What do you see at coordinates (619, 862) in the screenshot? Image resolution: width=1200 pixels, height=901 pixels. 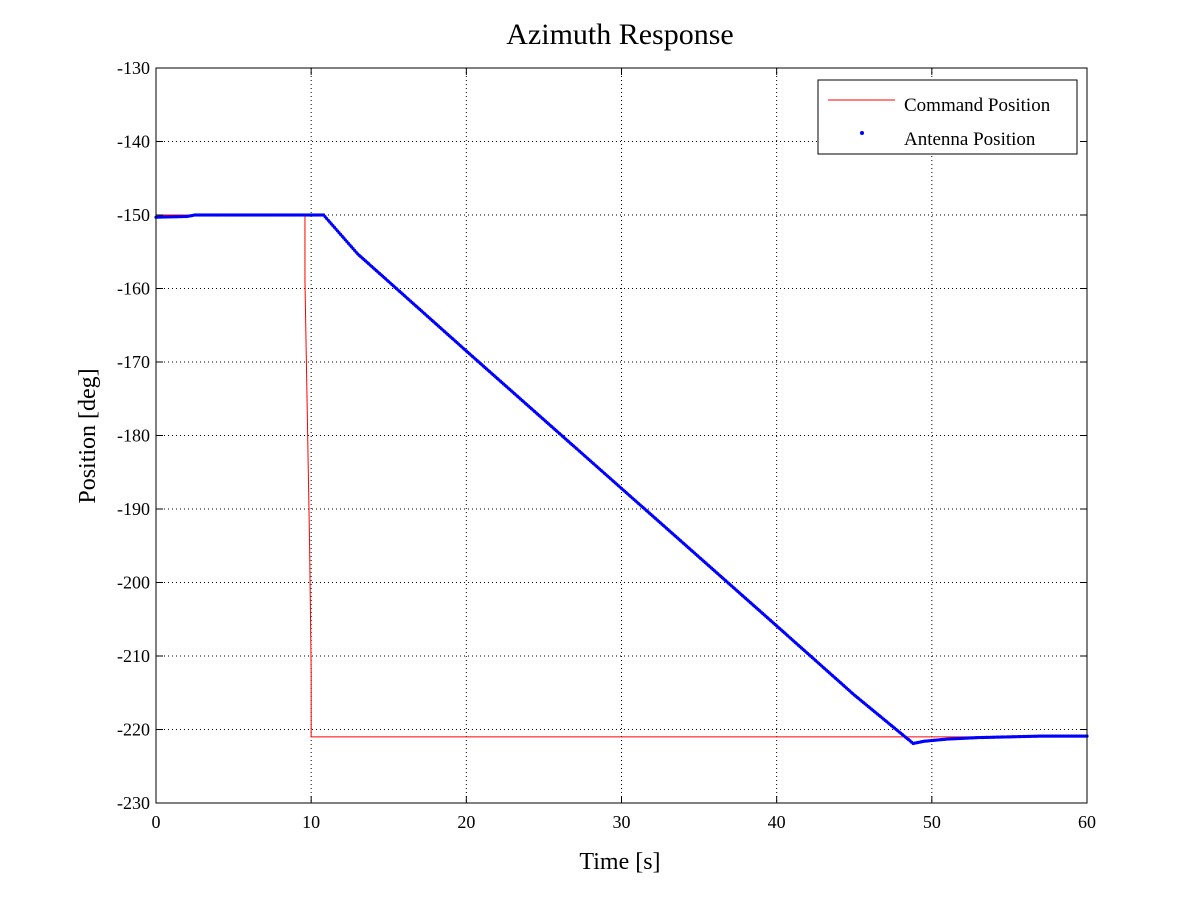 I see `x-axis-label: Time [s]` at bounding box center [619, 862].